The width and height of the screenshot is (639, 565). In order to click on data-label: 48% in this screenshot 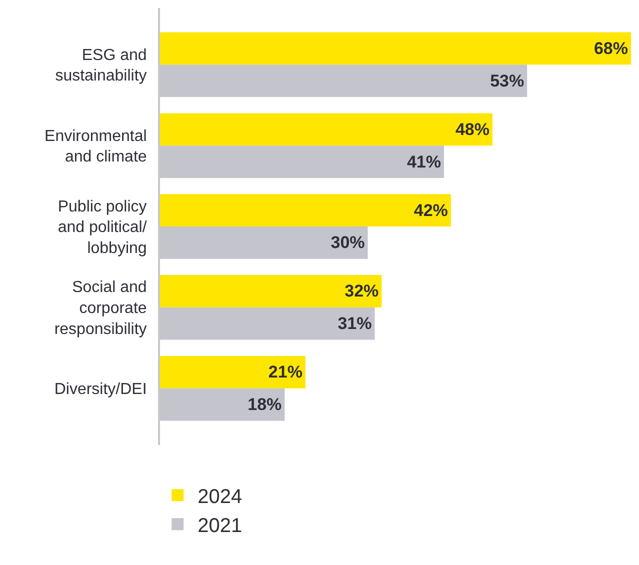, I will do `click(472, 129)`.